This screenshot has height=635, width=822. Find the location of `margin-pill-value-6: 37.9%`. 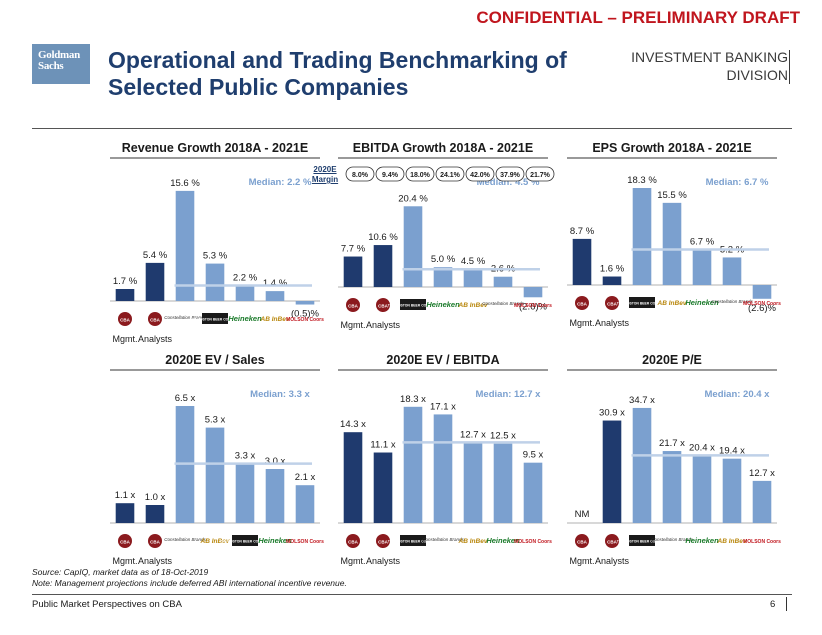

margin-pill-value-6: 37.9% is located at coordinates (510, 175).